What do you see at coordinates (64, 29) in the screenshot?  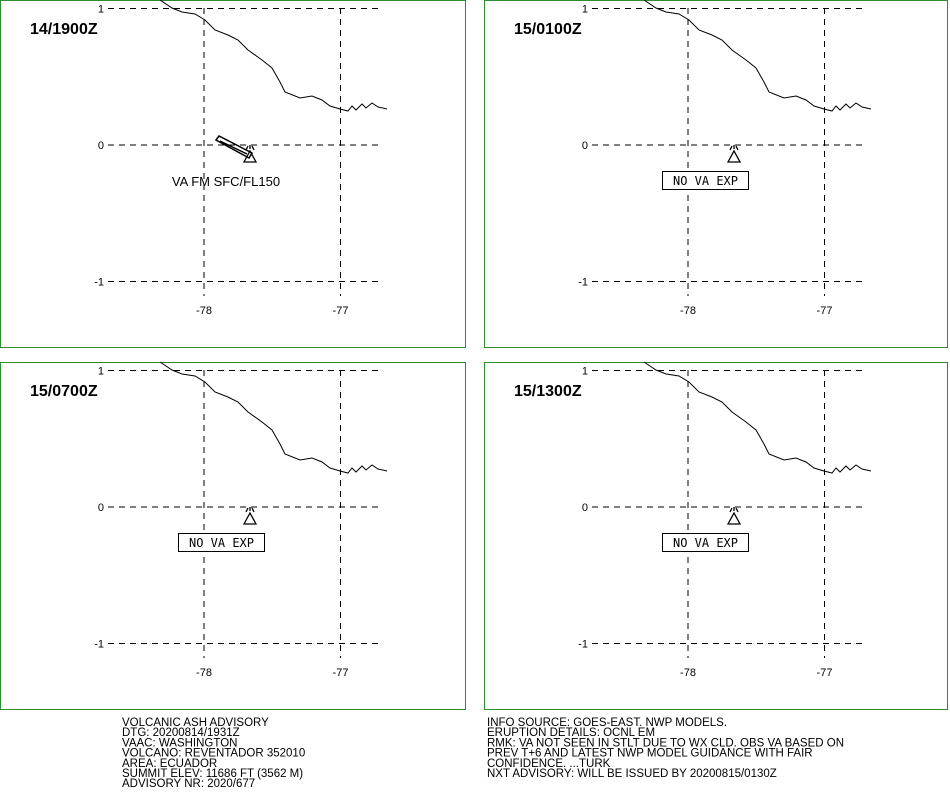 I see `valid-time: 14/1900Z` at bounding box center [64, 29].